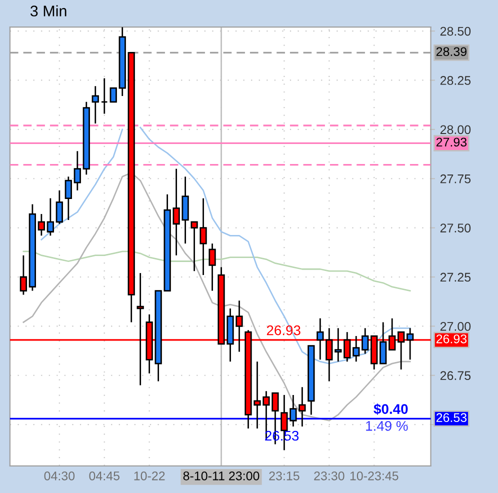  Describe the element at coordinates (455, 277) in the screenshot. I see `y-tick-label: 27.25` at that location.